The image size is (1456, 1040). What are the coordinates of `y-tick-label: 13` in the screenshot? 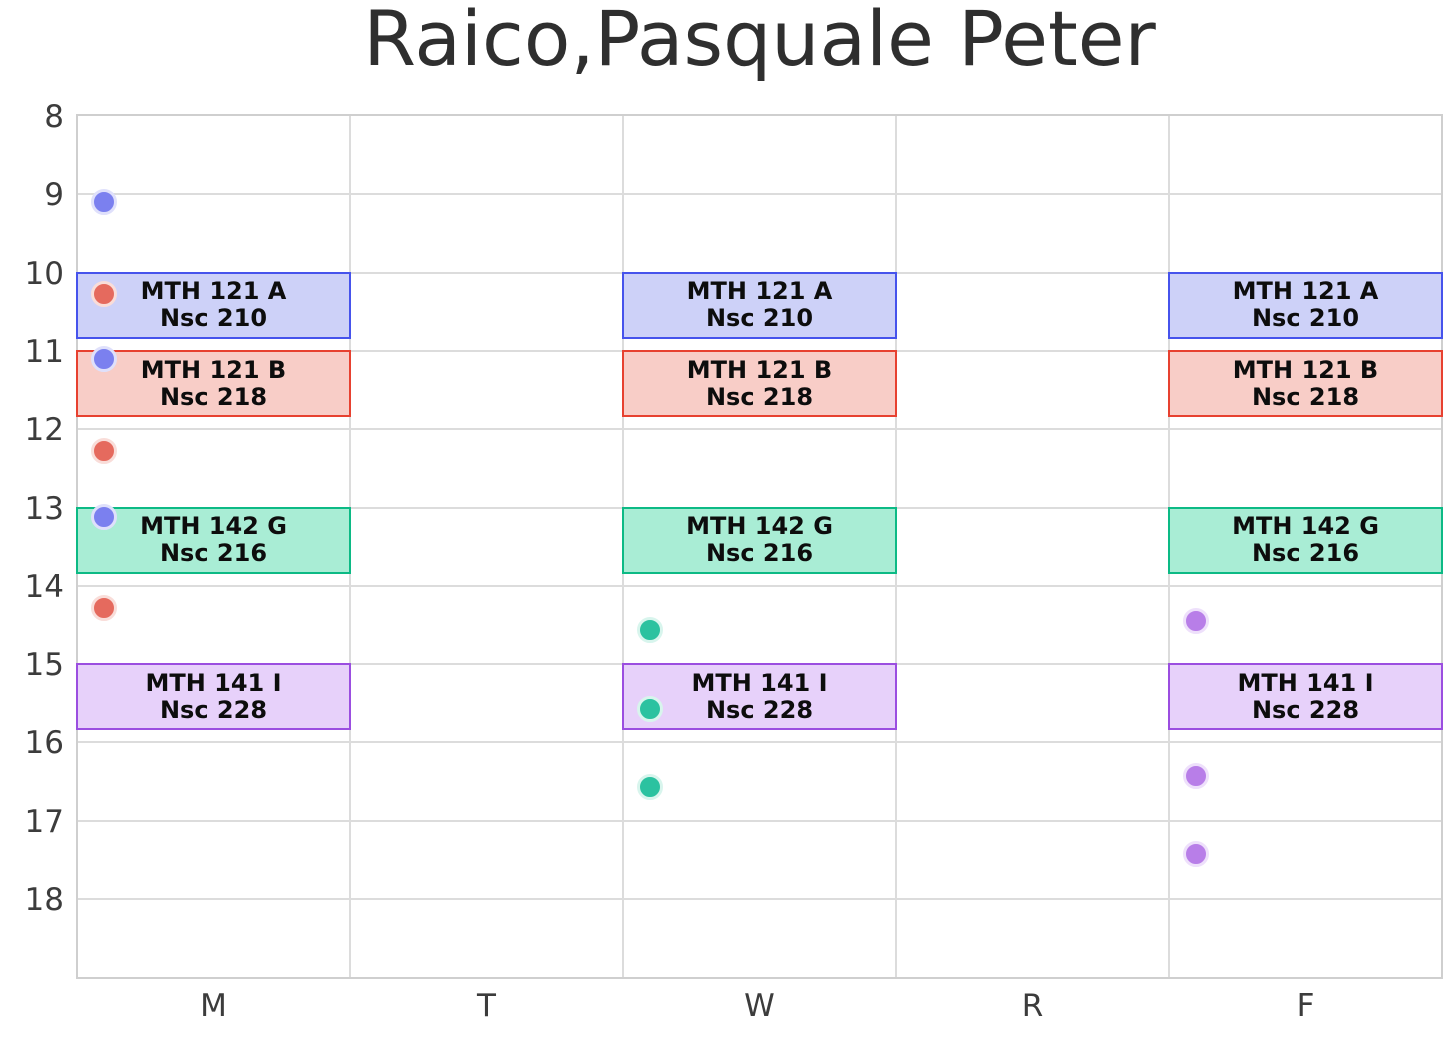 It's located at (44, 508).